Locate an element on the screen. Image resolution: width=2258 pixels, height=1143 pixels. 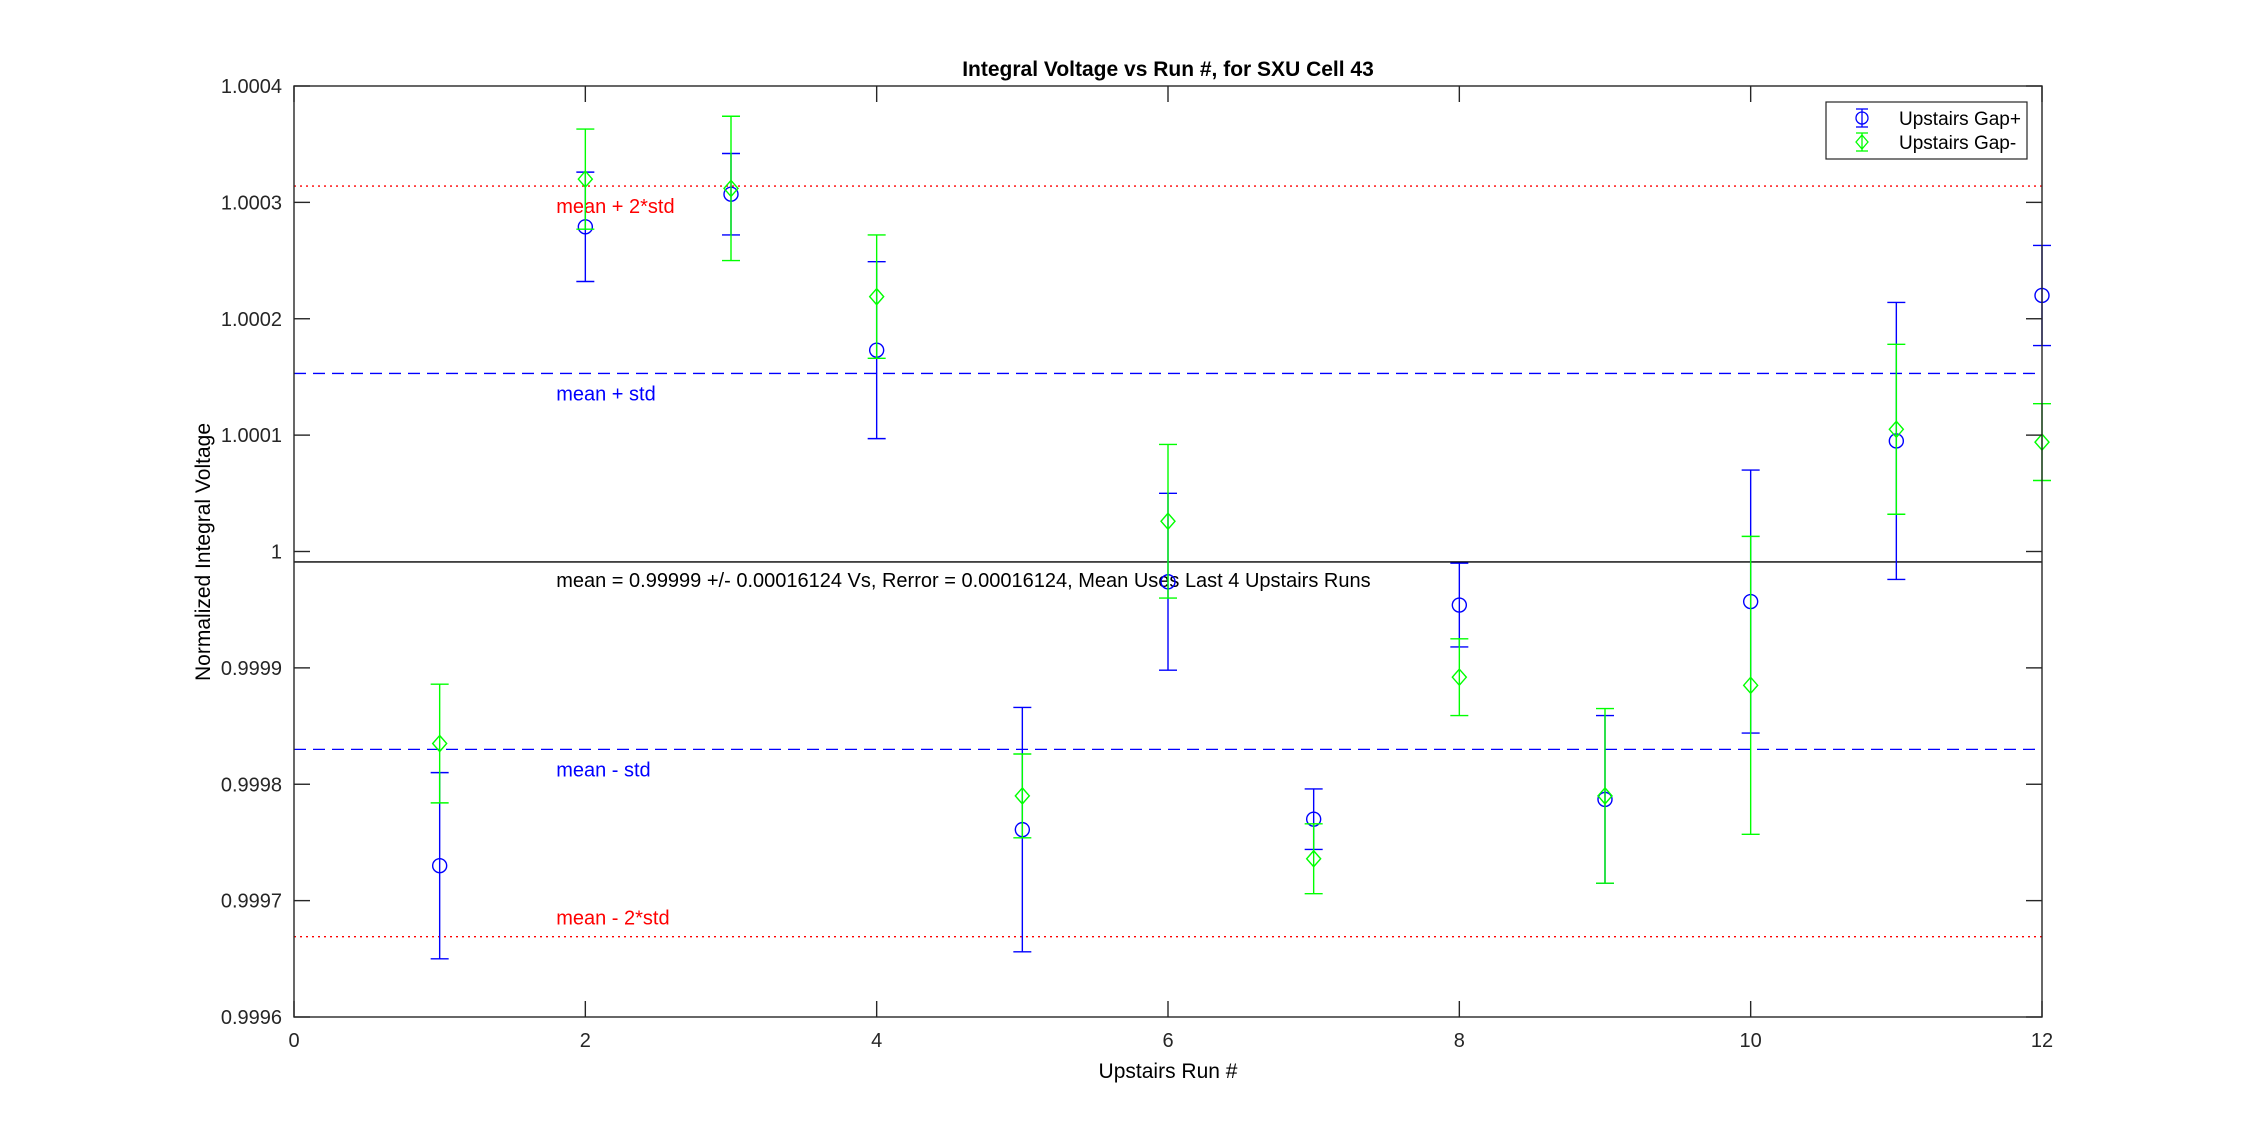
x-tick-label: 8 is located at coordinates (1459, 1041).